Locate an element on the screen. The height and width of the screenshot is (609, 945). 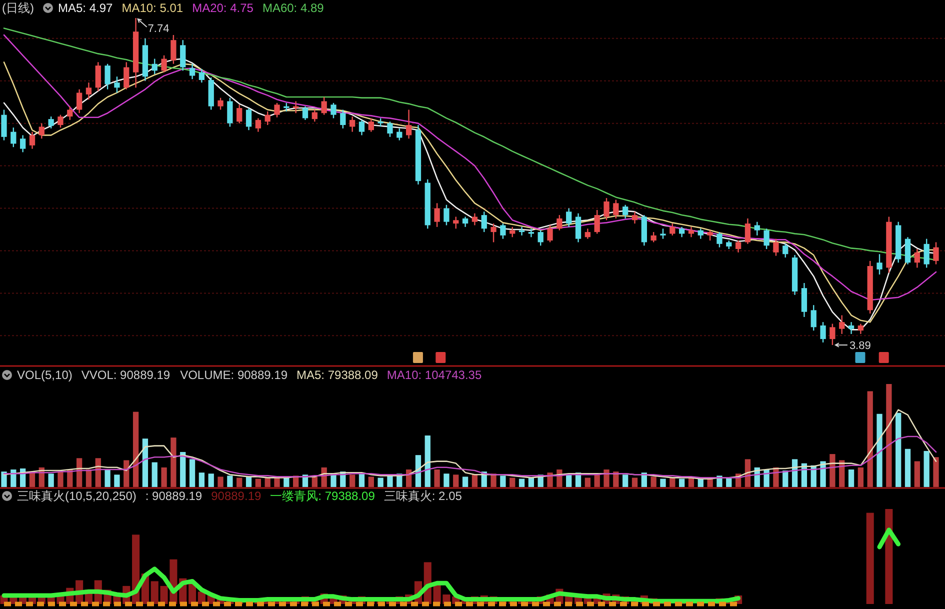
title: (日线) is located at coordinates (18, 8).